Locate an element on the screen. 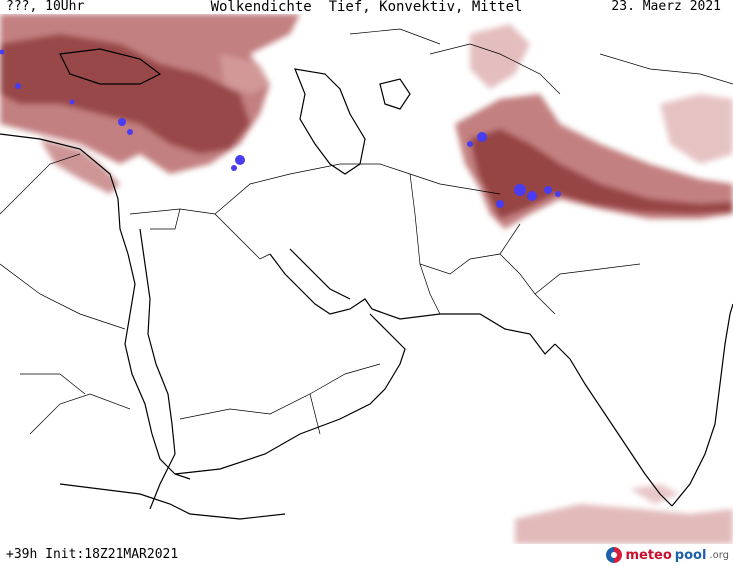 This screenshot has height=566, width=733. logo-icon is located at coordinates (614, 555).